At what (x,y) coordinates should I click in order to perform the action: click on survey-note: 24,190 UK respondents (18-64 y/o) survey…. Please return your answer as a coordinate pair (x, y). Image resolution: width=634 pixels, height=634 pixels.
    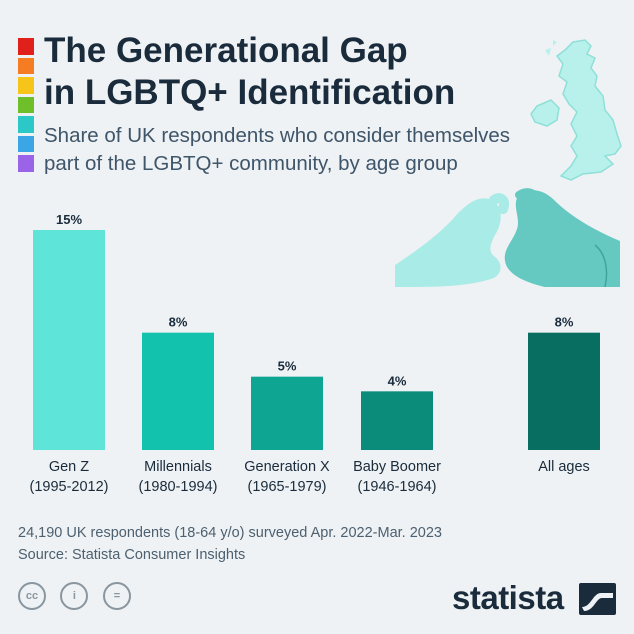
    Looking at the image, I should click on (230, 533).